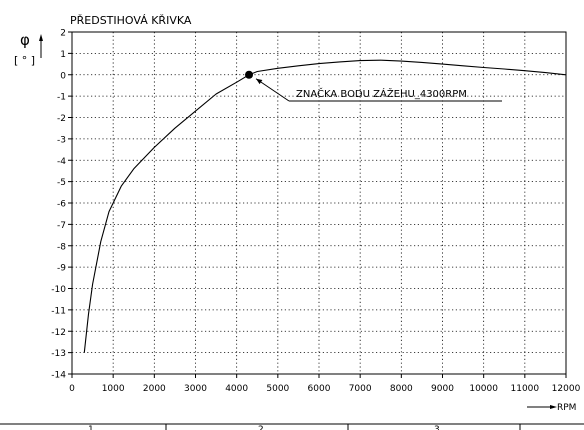 Image resolution: width=584 pixels, height=430 pixels. Describe the element at coordinates (542, 407) in the screenshot. I see `x-axis-arrow` at that location.